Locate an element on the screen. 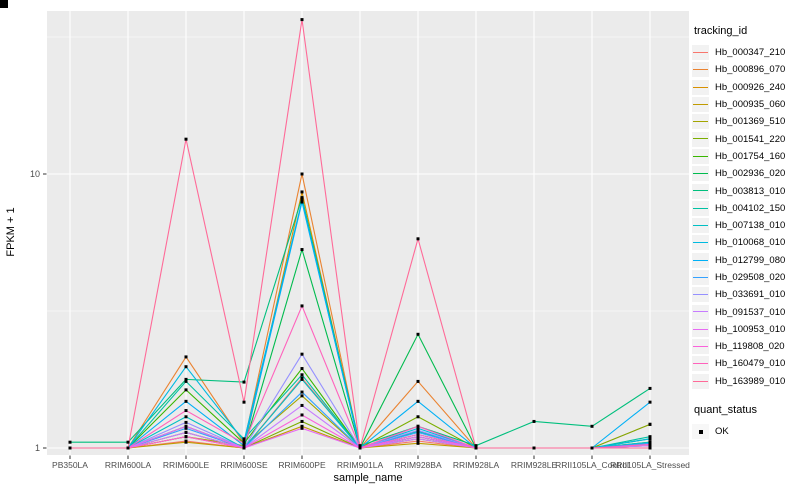 This screenshot has height=500, width=800. legend-item: Hb_003813_010 is located at coordinates (745, 190).